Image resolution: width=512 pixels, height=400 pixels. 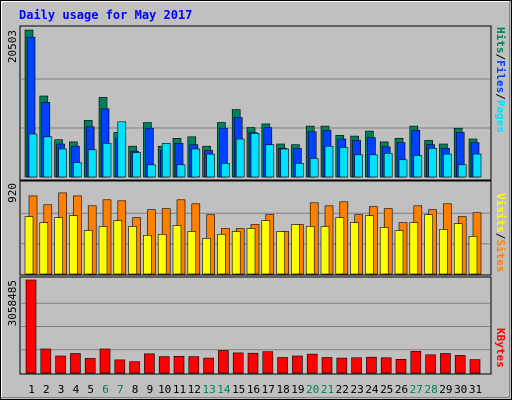 What do you see at coordinates (430, 389) in the screenshot?
I see `day-label: 28` at bounding box center [430, 389].